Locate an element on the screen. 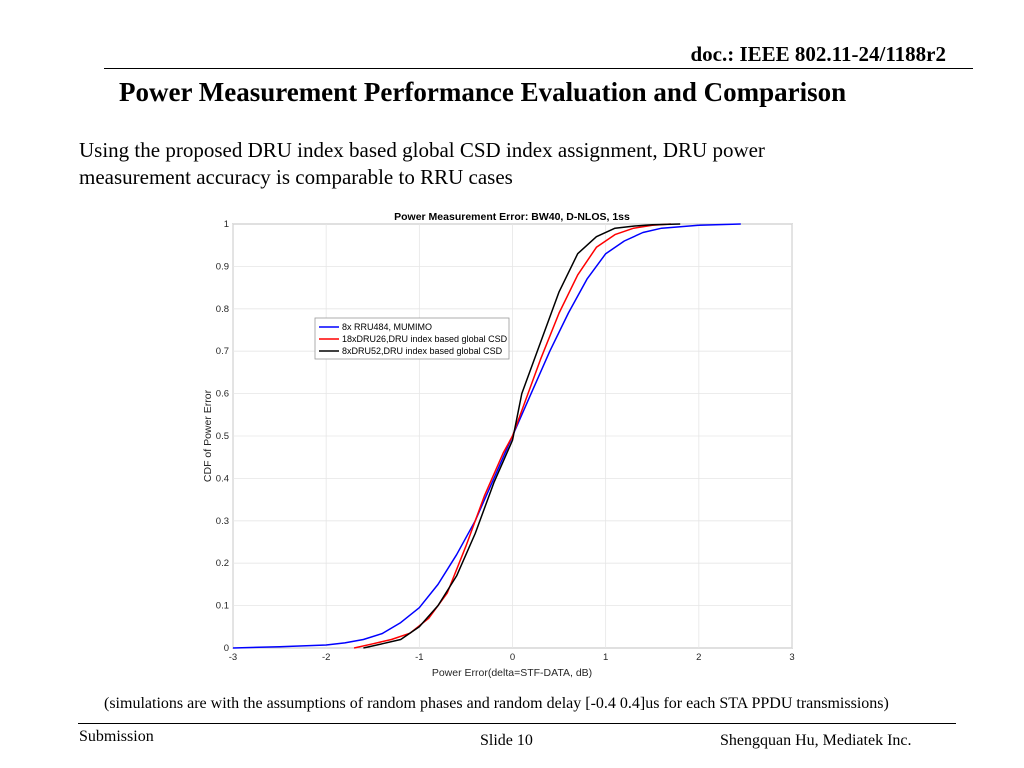 This screenshot has width=1024, height=768. y-axis-label: CDF of Power Error is located at coordinates (208, 435).